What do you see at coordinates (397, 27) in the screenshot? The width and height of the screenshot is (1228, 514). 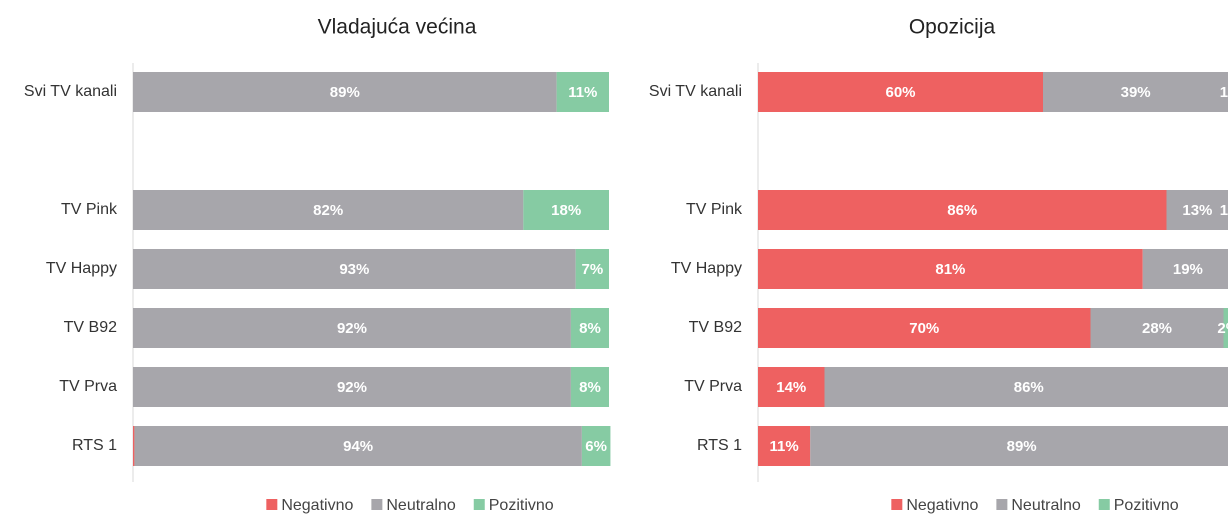 I see `chart-title: Vladajuća većina` at bounding box center [397, 27].